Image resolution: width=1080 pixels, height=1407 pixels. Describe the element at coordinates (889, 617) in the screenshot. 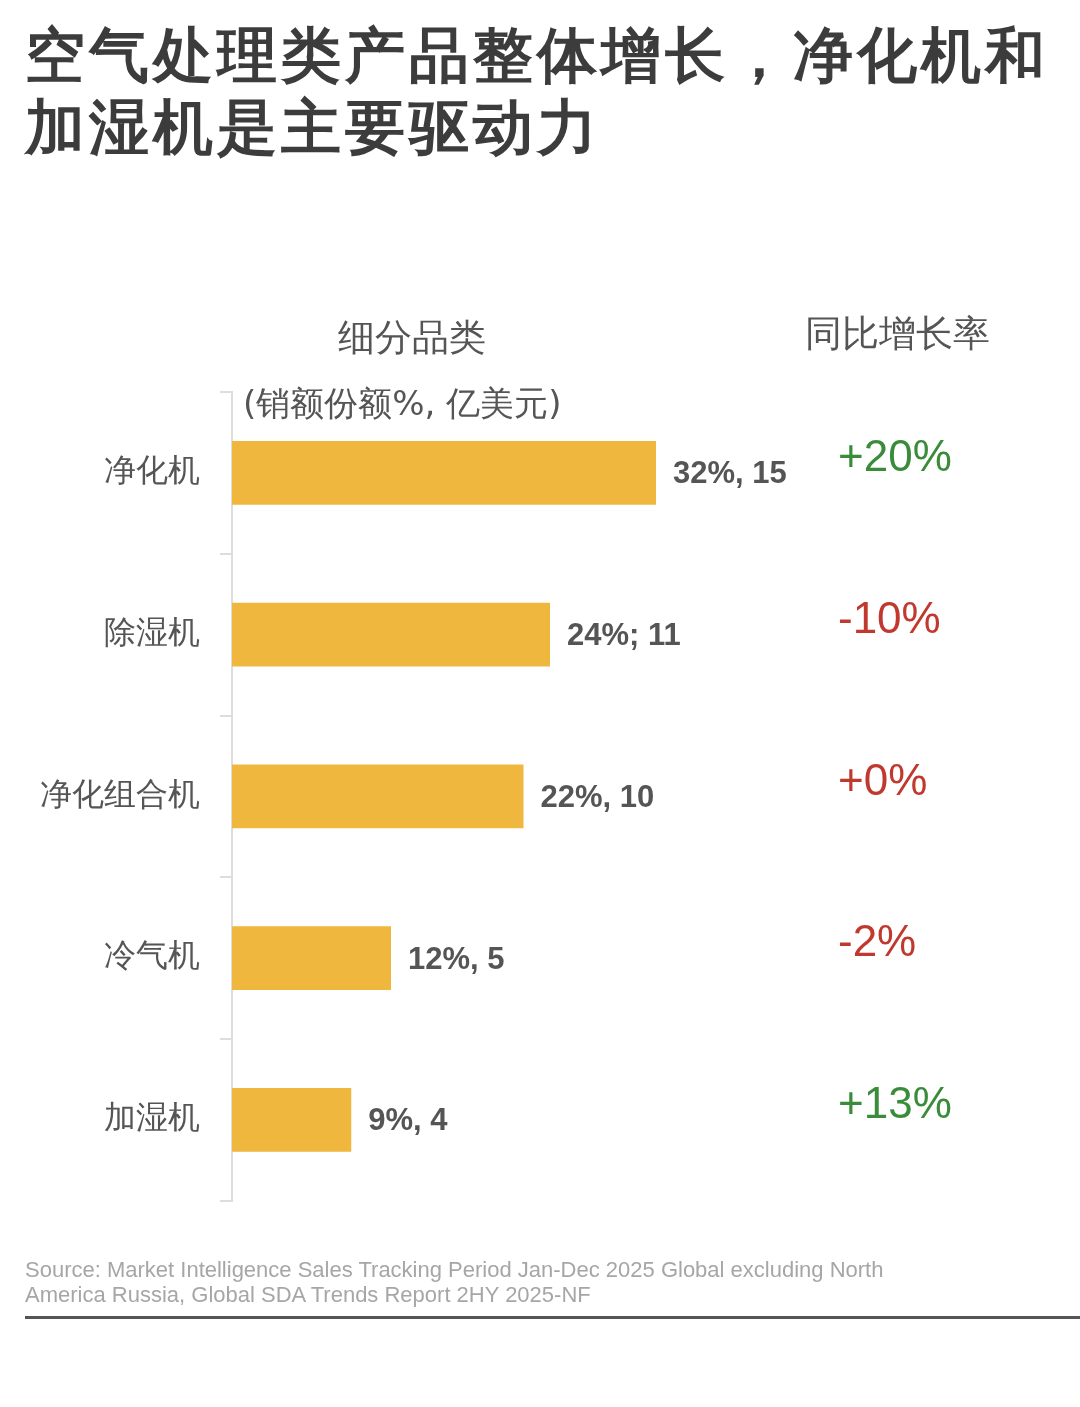

I see `text: -10%` at that location.